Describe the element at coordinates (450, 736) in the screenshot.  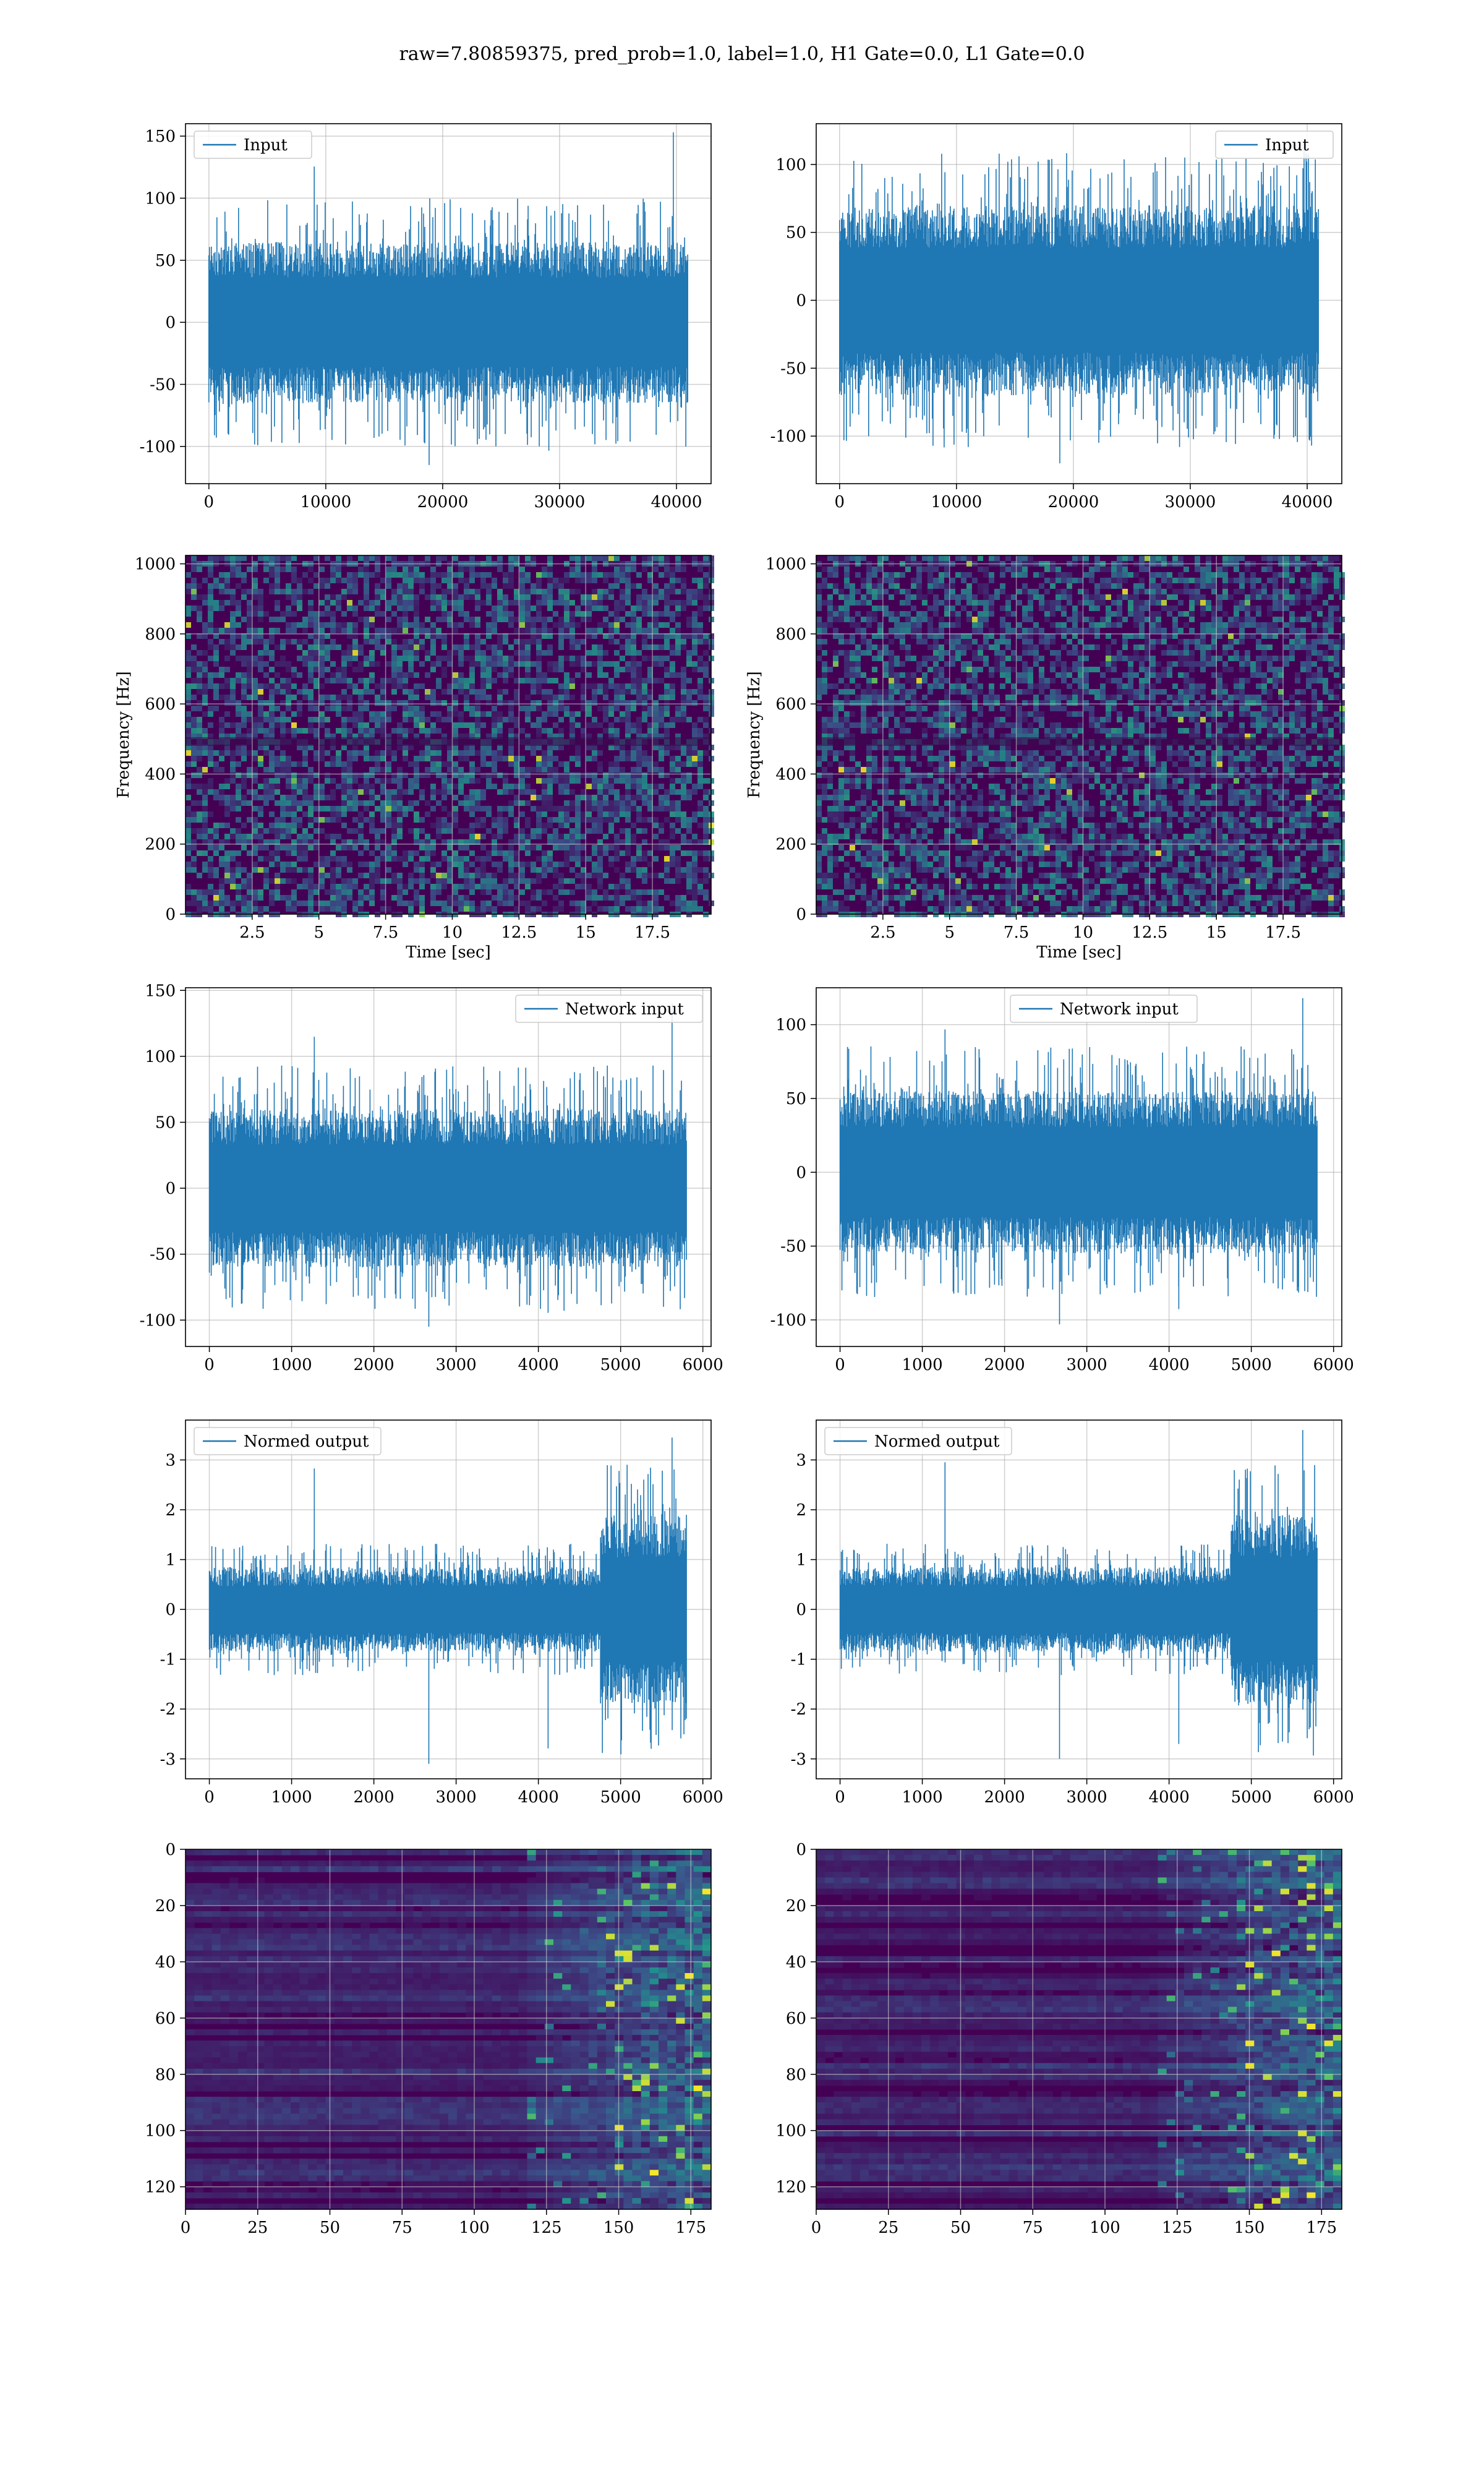
I see `heatmap-cells` at that location.